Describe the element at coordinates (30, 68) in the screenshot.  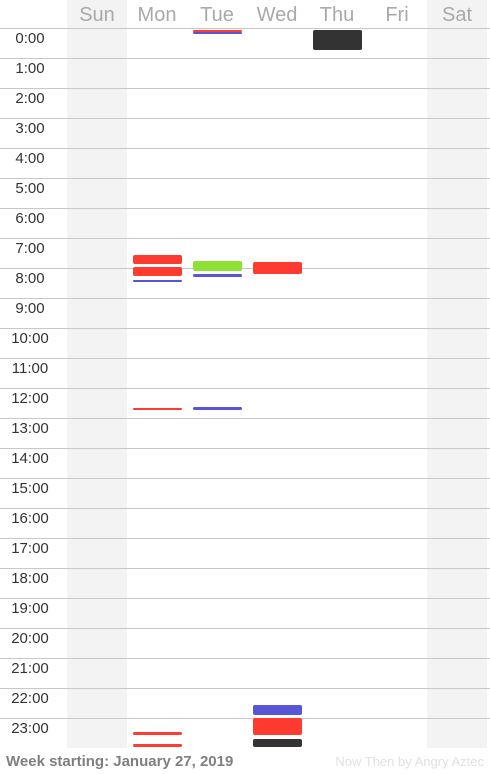
I see `hour-label: 1:00` at that location.